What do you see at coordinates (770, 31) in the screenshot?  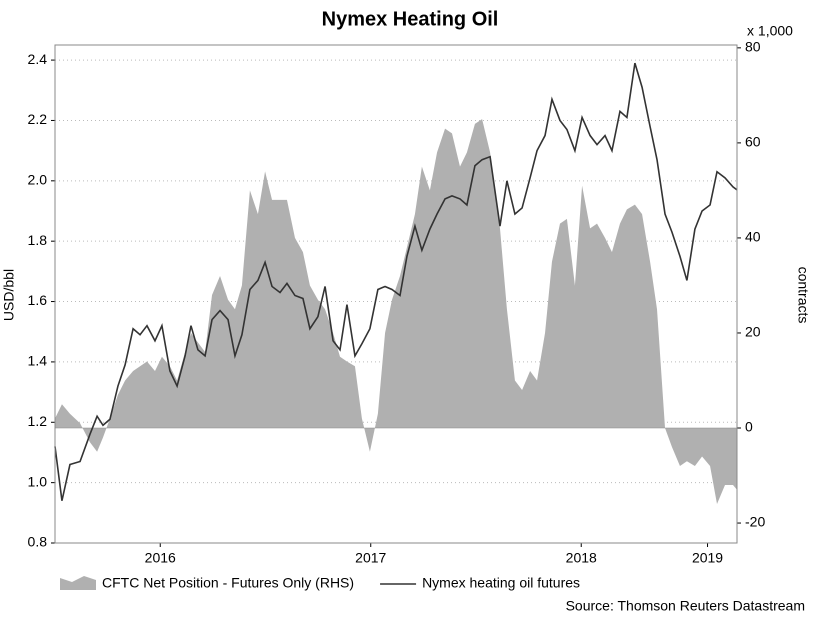 I see `y2-unit: x 1,000` at bounding box center [770, 31].